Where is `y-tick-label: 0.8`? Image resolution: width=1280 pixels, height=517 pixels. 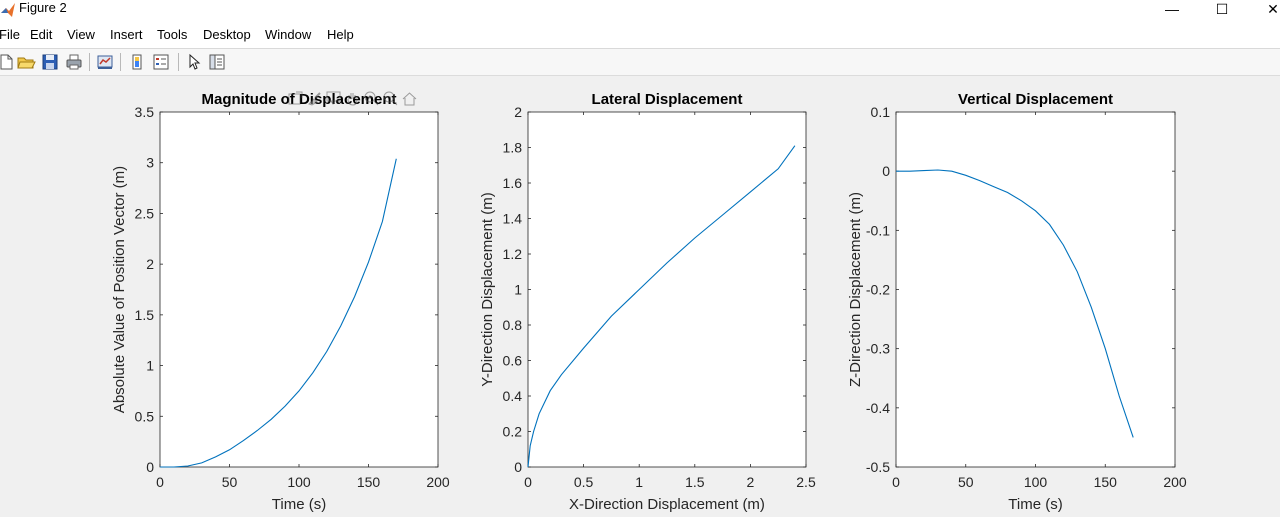
y-tick-label: 0.8 is located at coordinates (513, 325).